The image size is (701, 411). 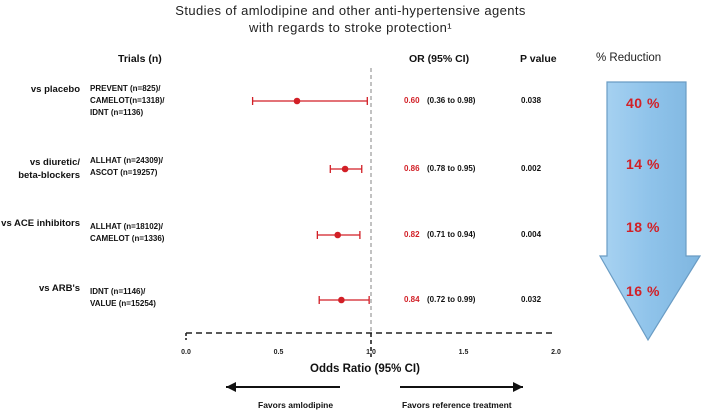 I want to click on trial-name: CAMELOT (n=1336), so click(x=127, y=238).